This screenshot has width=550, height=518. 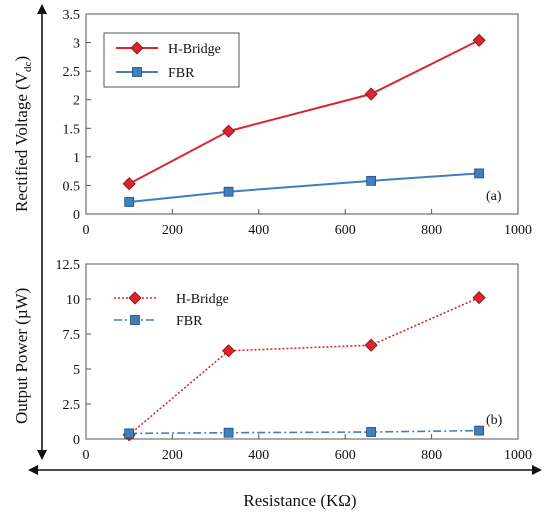 What do you see at coordinates (73, 300) in the screenshot?
I see `y-tick-label-b: 10` at bounding box center [73, 300].